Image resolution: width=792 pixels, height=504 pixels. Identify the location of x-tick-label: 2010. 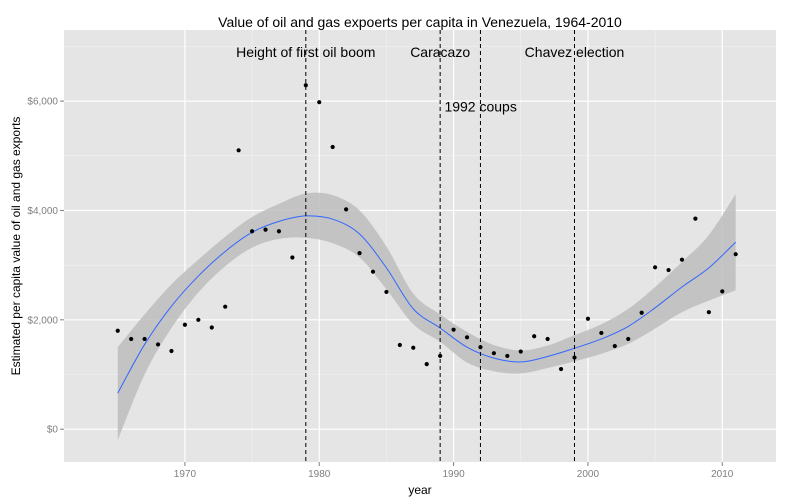
(722, 474).